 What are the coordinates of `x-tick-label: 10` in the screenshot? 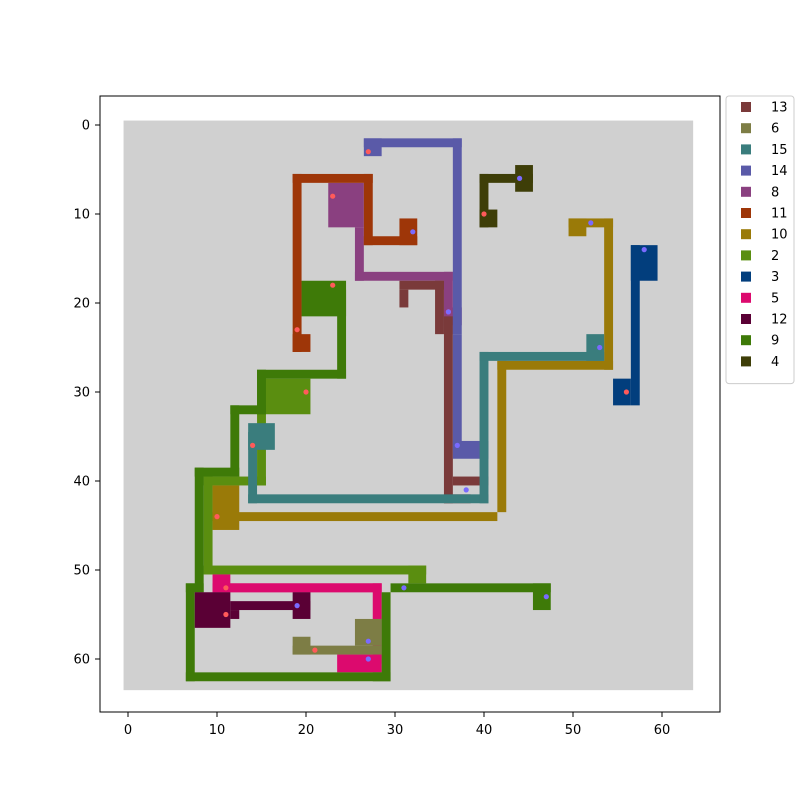 It's located at (217, 730).